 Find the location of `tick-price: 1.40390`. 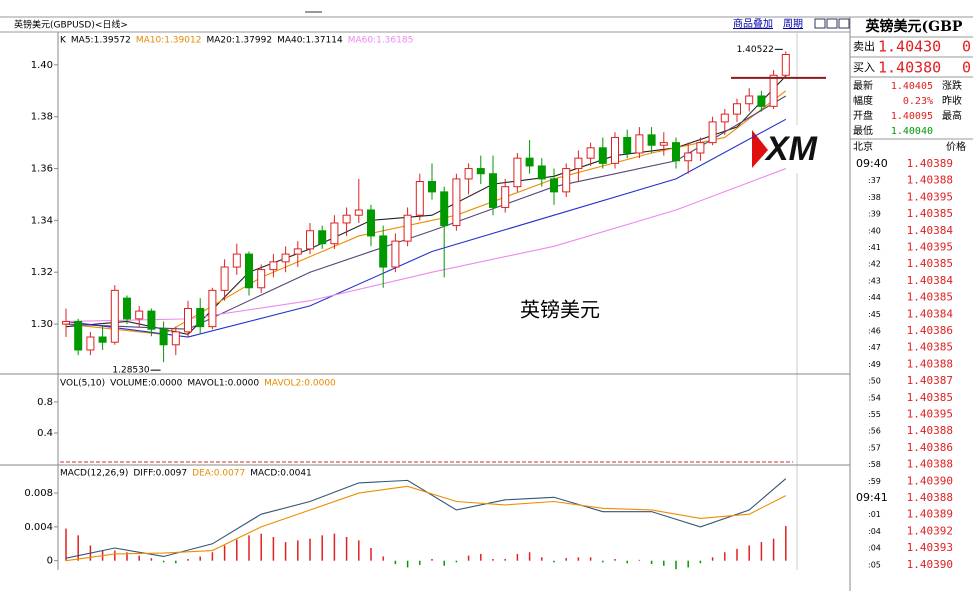

tick-price: 1.40390 is located at coordinates (930, 564).